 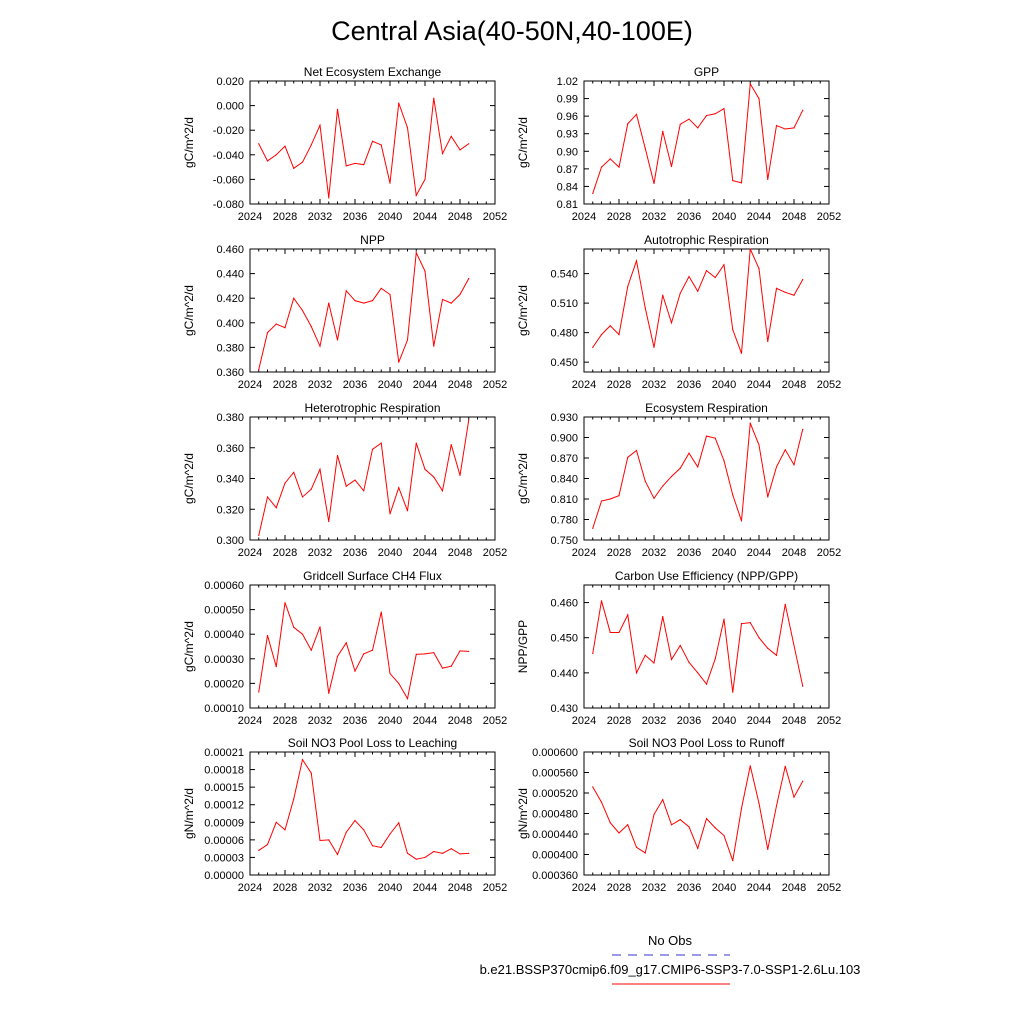 I want to click on y-tick-label: 0.00015, so click(x=224, y=788).